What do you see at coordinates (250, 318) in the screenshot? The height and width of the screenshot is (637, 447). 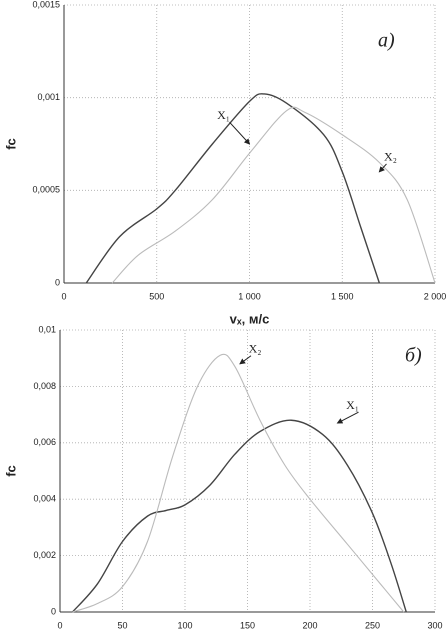 I see `x-axis-label: vₓ, м/с` at bounding box center [250, 318].